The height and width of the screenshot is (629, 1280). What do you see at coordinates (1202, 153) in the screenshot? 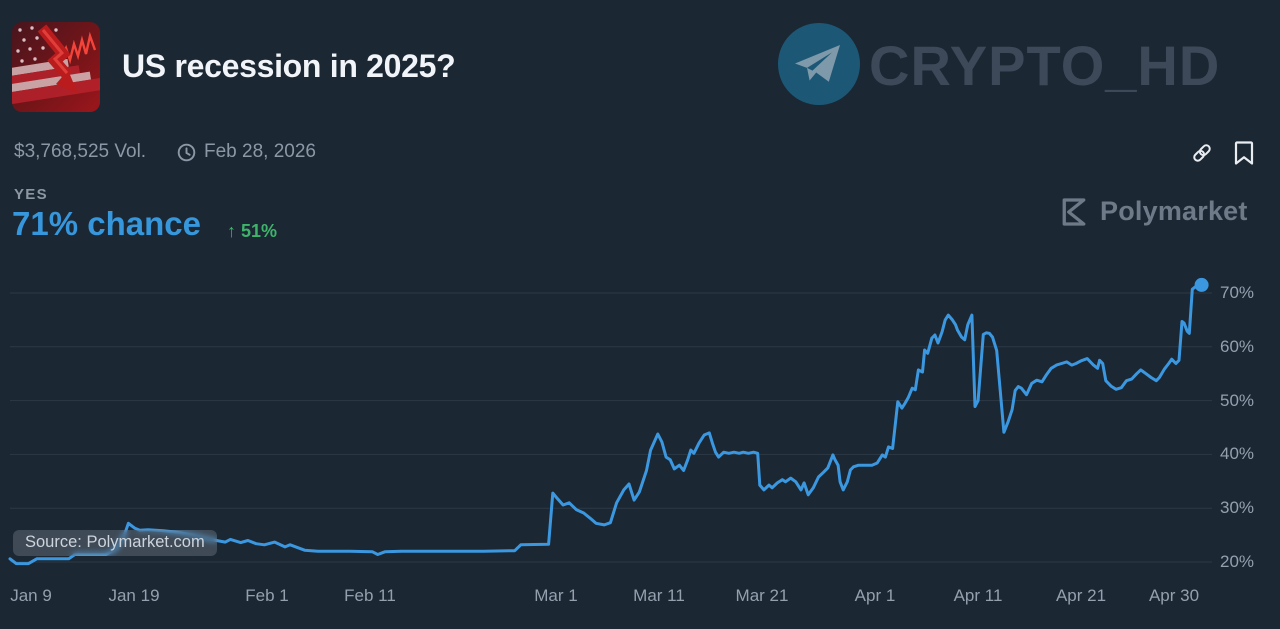
I see `copy-link-icon` at bounding box center [1202, 153].